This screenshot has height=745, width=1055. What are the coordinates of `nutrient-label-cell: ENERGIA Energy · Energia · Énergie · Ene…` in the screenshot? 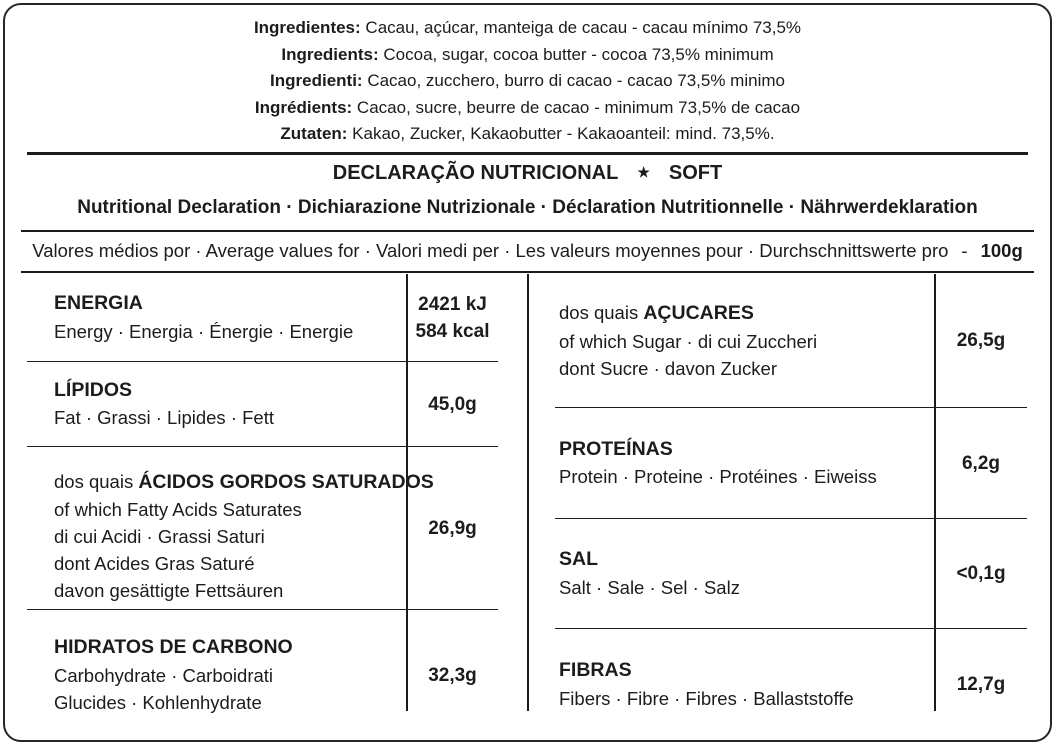 It's located at (217, 317).